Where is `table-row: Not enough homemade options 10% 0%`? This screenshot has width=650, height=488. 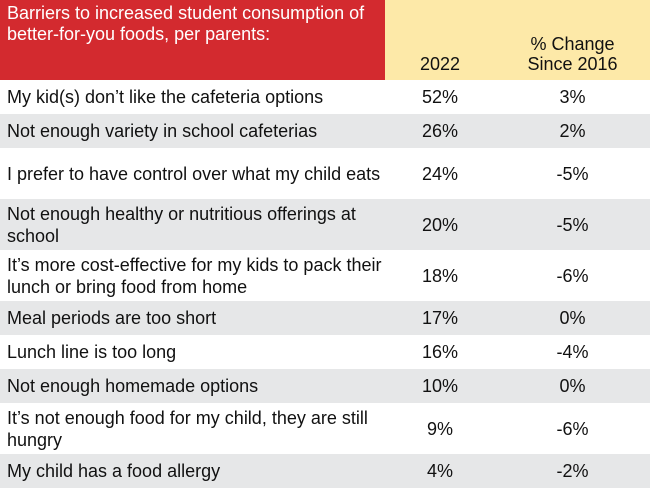
table-row: Not enough homemade options 10% 0% is located at coordinates (325, 386).